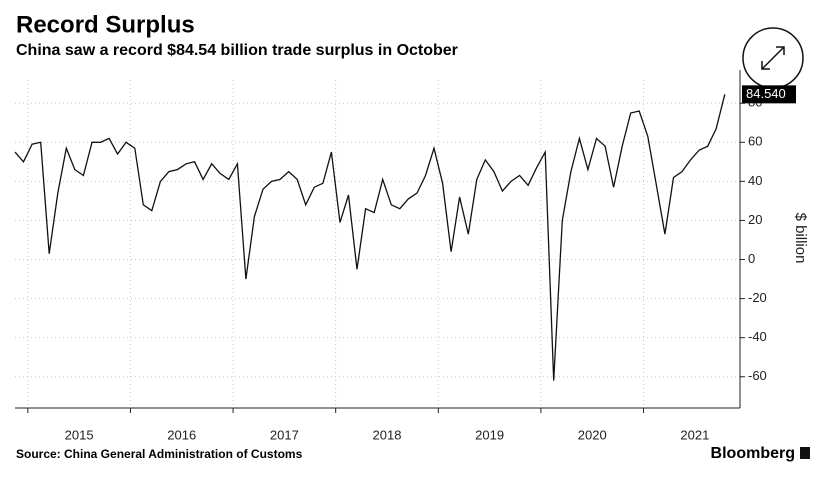 The height and width of the screenshot is (495, 830). What do you see at coordinates (757, 375) in the screenshot?
I see `y-tick-label: -60` at bounding box center [757, 375].